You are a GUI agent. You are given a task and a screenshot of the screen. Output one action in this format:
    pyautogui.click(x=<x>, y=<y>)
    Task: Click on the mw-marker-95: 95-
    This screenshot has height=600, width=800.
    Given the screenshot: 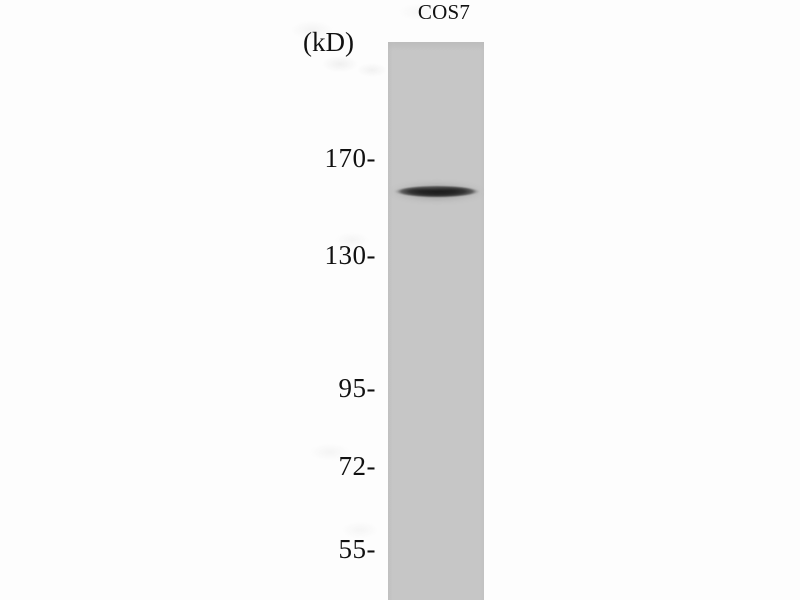 What is the action you would take?
    pyautogui.click(x=357, y=388)
    